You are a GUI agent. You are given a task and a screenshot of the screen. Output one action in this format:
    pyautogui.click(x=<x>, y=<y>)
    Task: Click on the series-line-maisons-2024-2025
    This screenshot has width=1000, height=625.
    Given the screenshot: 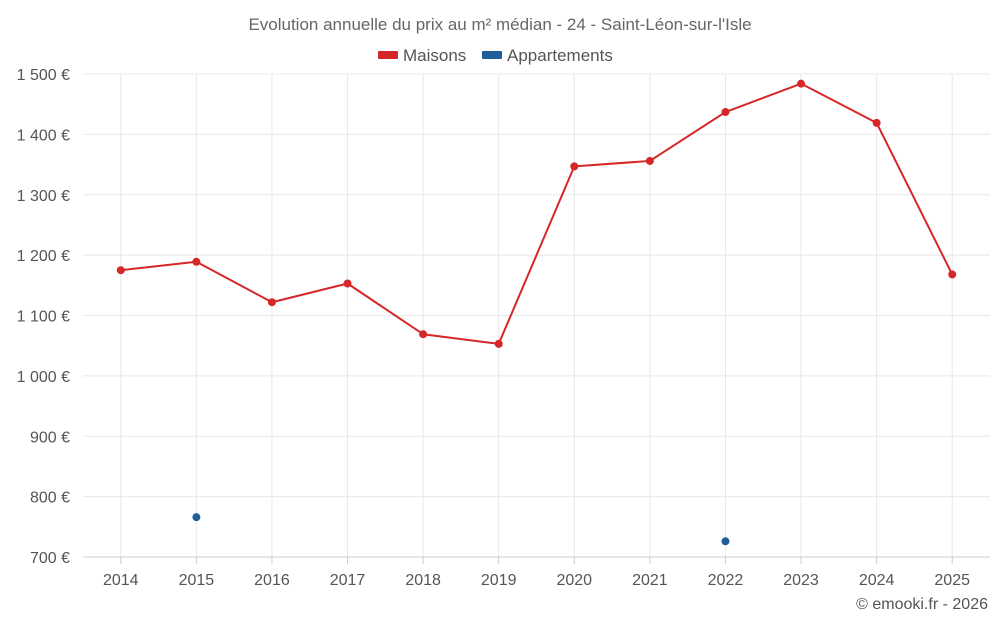 What is the action you would take?
    pyautogui.click(x=914, y=198)
    